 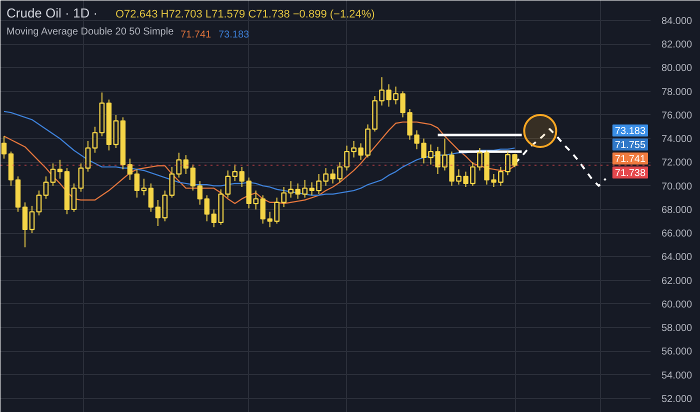 What do you see at coordinates (677, 376) in the screenshot?
I see `y-tick-label: 54.000` at bounding box center [677, 376].